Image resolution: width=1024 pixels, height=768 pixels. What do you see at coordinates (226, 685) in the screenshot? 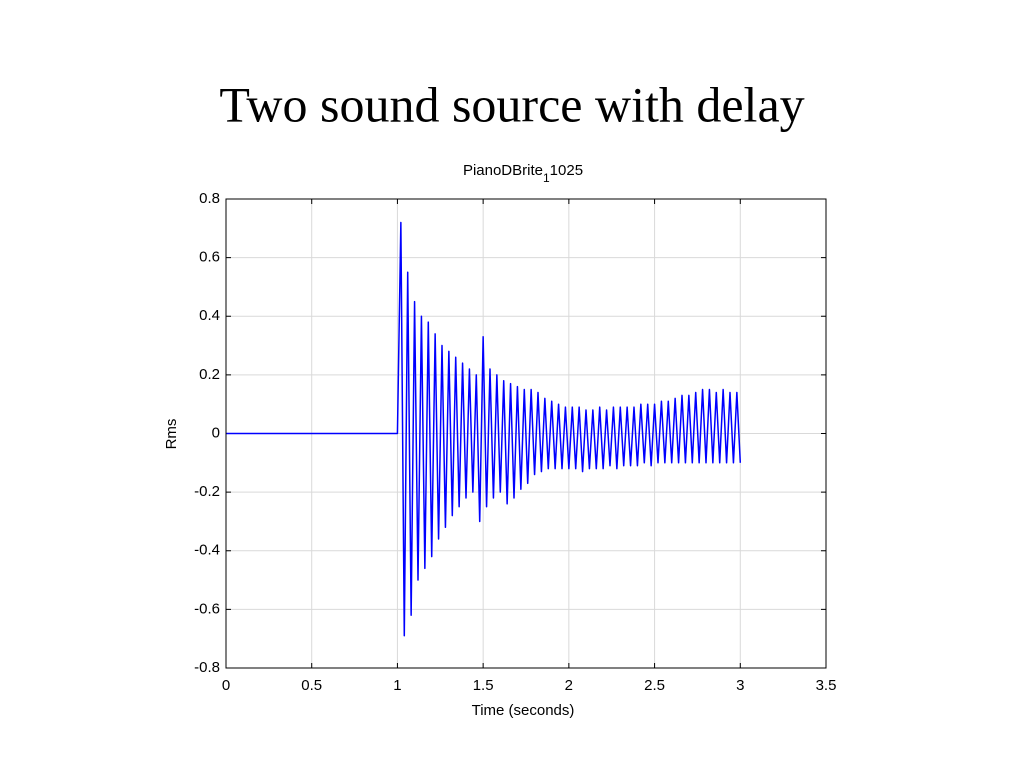
I see `x-tick-label: 0` at bounding box center [226, 685].